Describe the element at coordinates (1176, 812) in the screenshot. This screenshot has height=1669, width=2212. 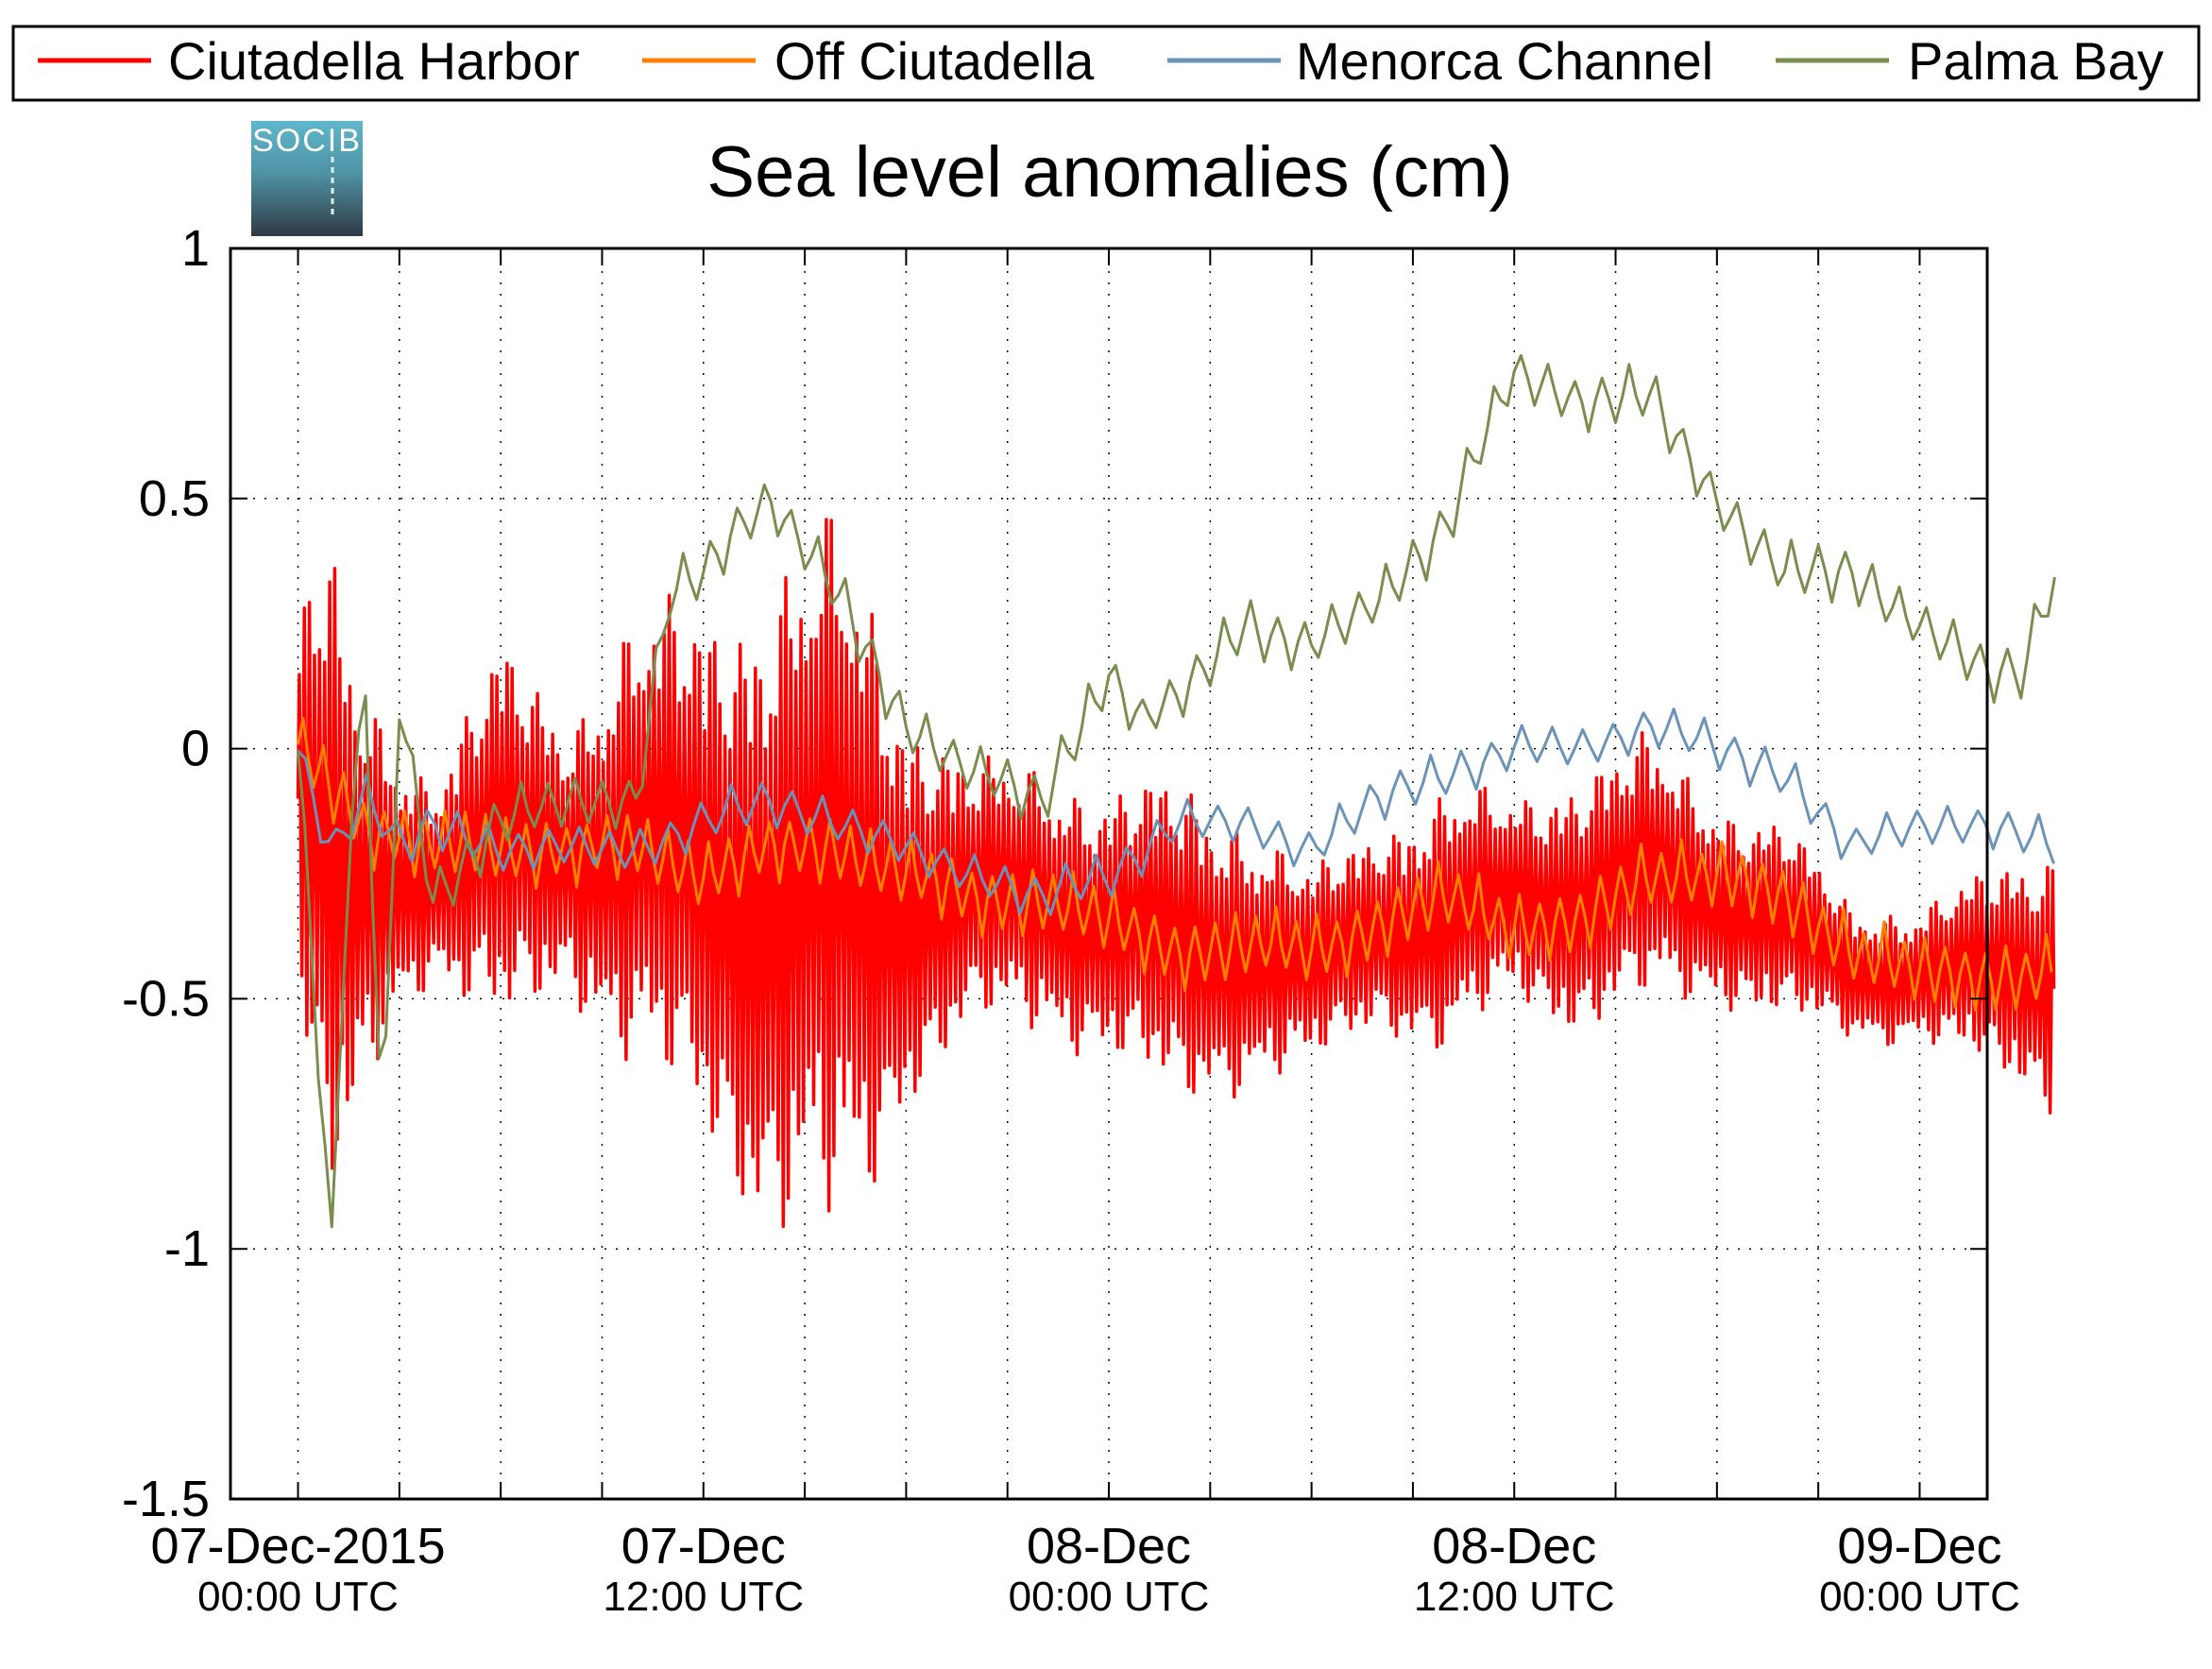
I see `series-line-menorca-channel` at that location.